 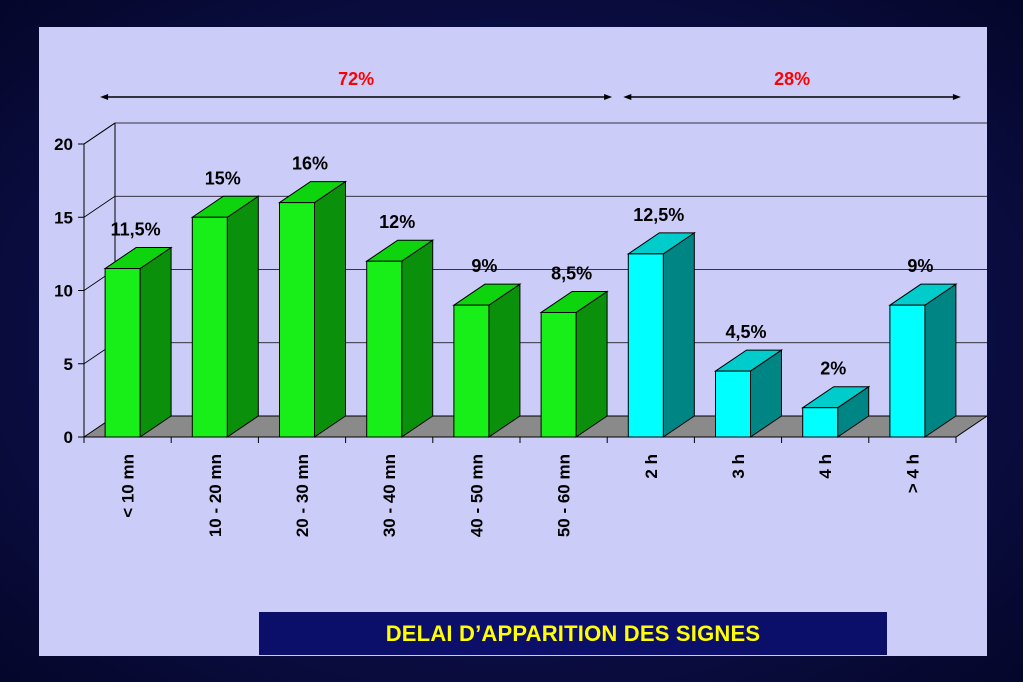 What do you see at coordinates (128, 486) in the screenshot?
I see `category-label: < 10 mn` at bounding box center [128, 486].